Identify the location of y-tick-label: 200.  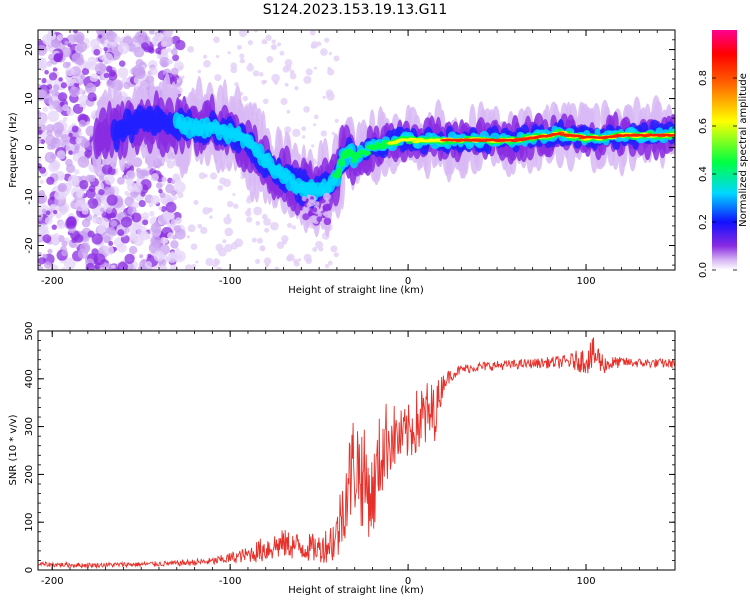
(29, 474).